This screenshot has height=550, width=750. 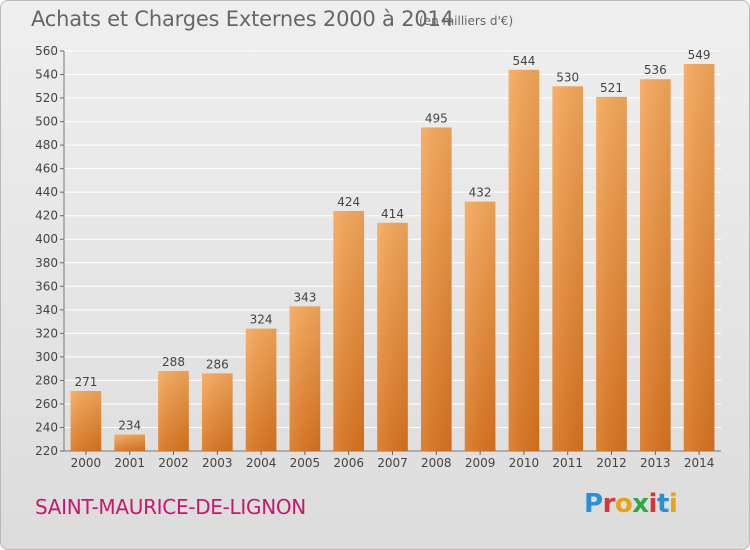 I want to click on value-label: 495, so click(x=436, y=118).